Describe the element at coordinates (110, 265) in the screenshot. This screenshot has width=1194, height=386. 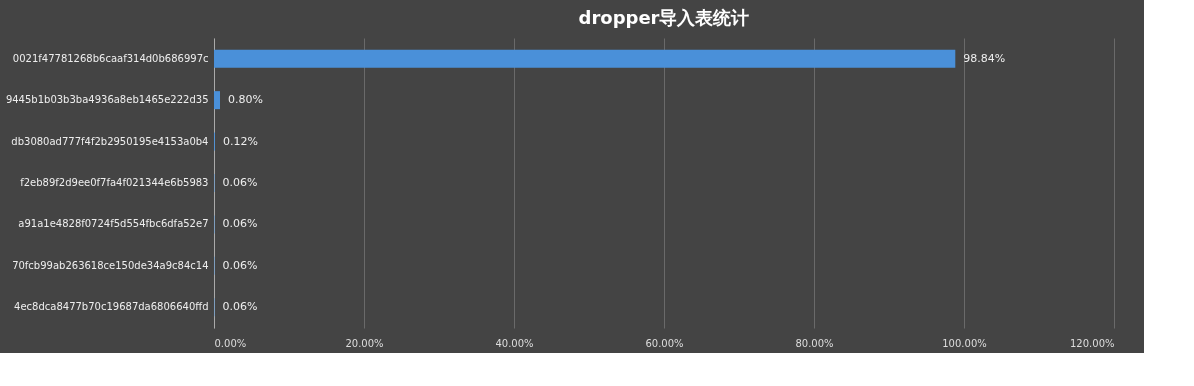
I see `y-tick-label: 70fcb99ab263618ce150de34a9c84c14` at that location.